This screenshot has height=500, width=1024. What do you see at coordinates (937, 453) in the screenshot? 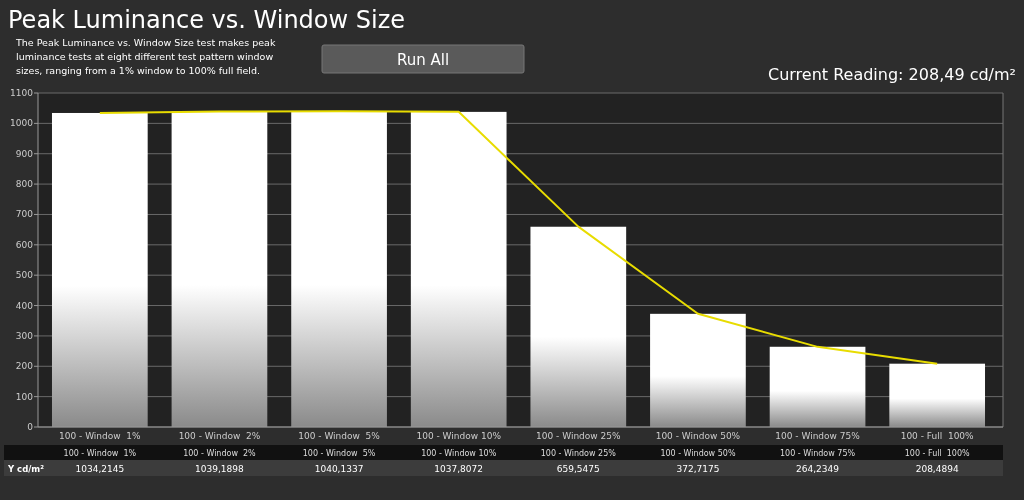
I see `category-label: 100 - Full 100%` at bounding box center [937, 453].